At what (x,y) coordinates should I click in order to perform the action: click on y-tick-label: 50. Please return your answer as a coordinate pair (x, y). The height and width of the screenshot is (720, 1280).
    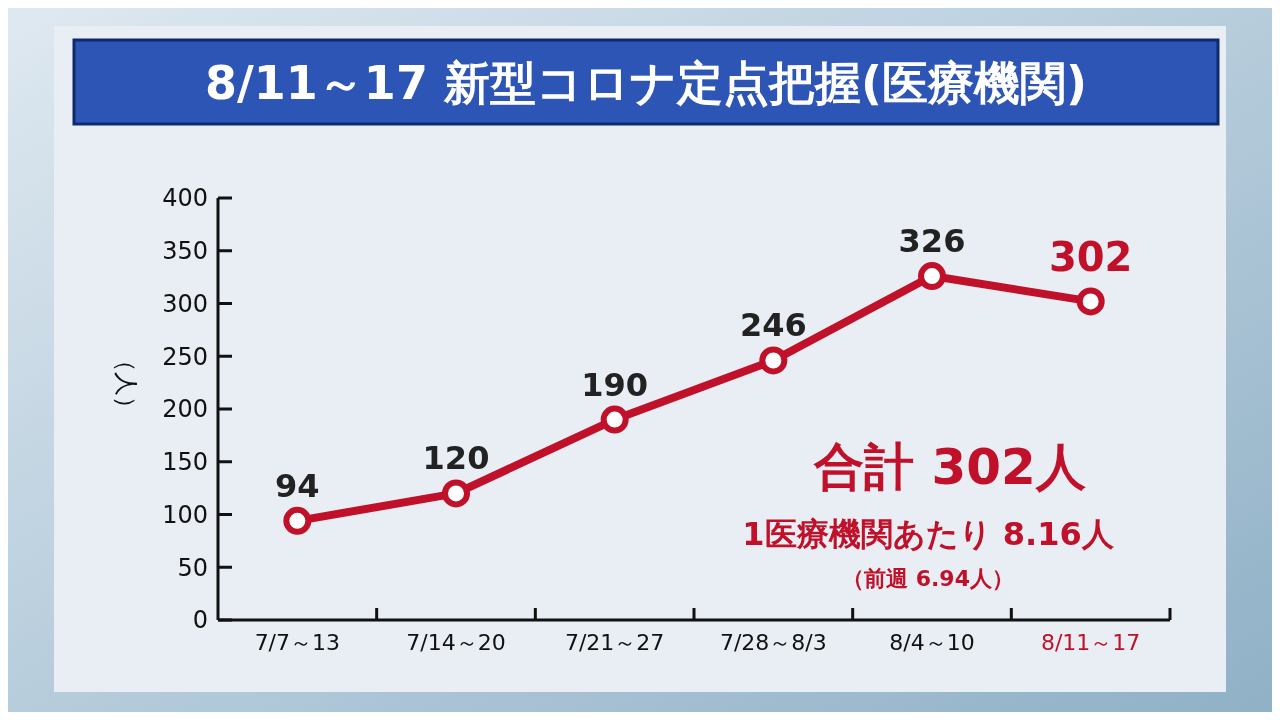
    Looking at the image, I should click on (192, 567).